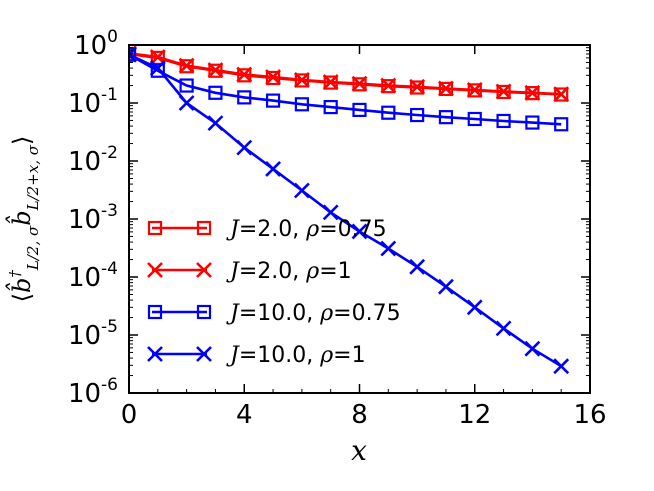  I want to click on legend-label: J=2.0, ρ=0.75, so click(306, 229).